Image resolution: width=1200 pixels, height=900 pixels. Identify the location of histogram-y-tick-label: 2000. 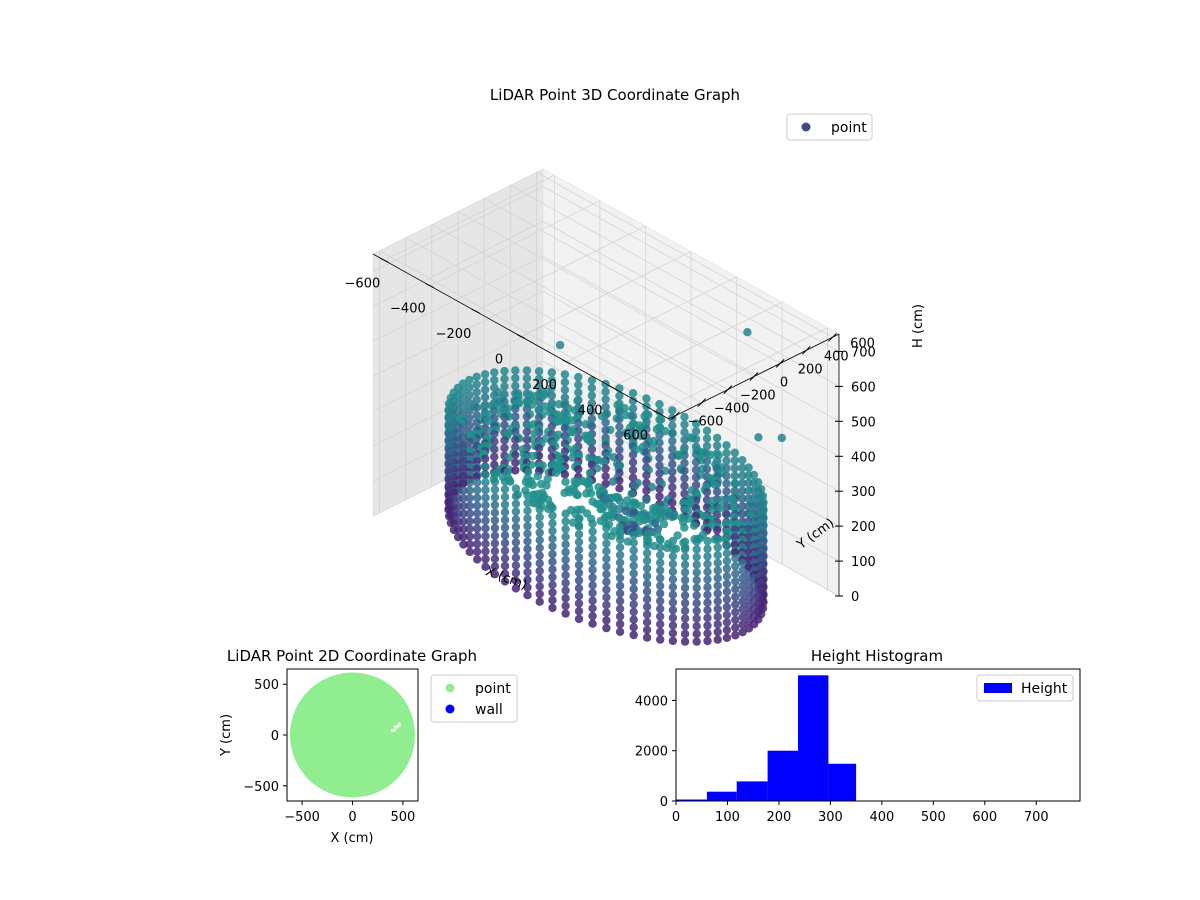
(651, 752).